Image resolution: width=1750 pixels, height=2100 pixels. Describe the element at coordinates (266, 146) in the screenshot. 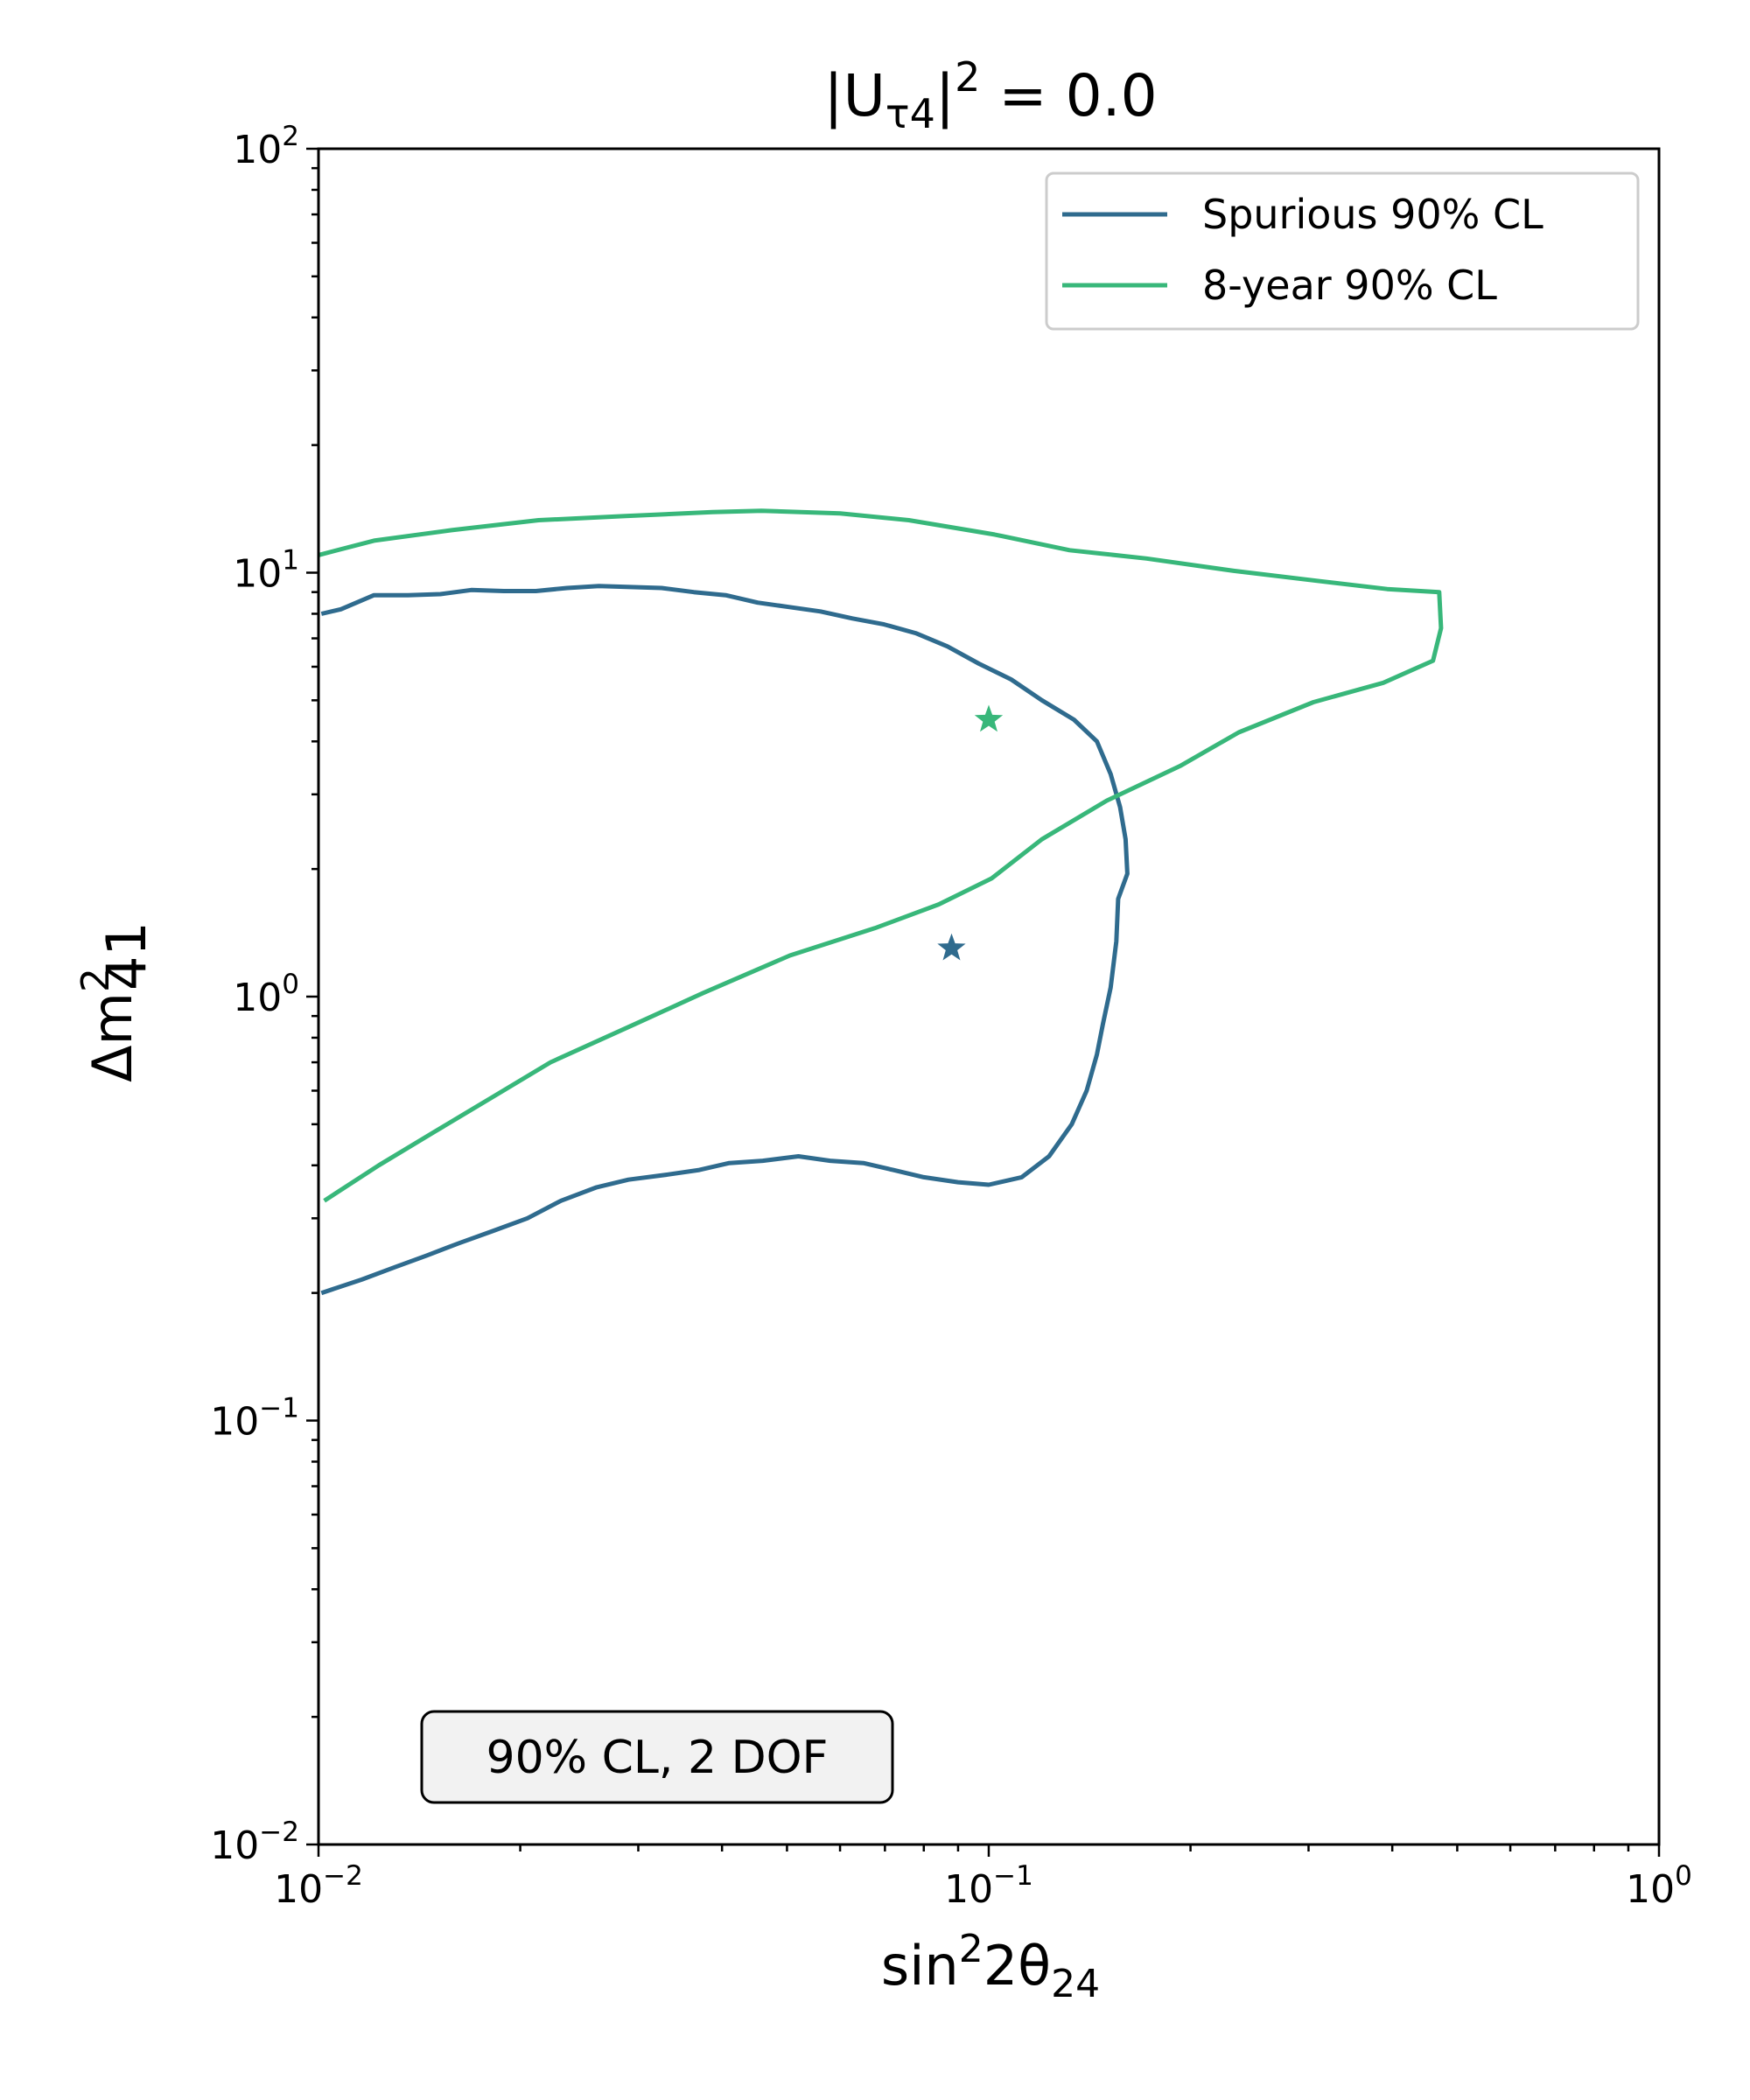

I see `y-tick-label: 10²` at that location.